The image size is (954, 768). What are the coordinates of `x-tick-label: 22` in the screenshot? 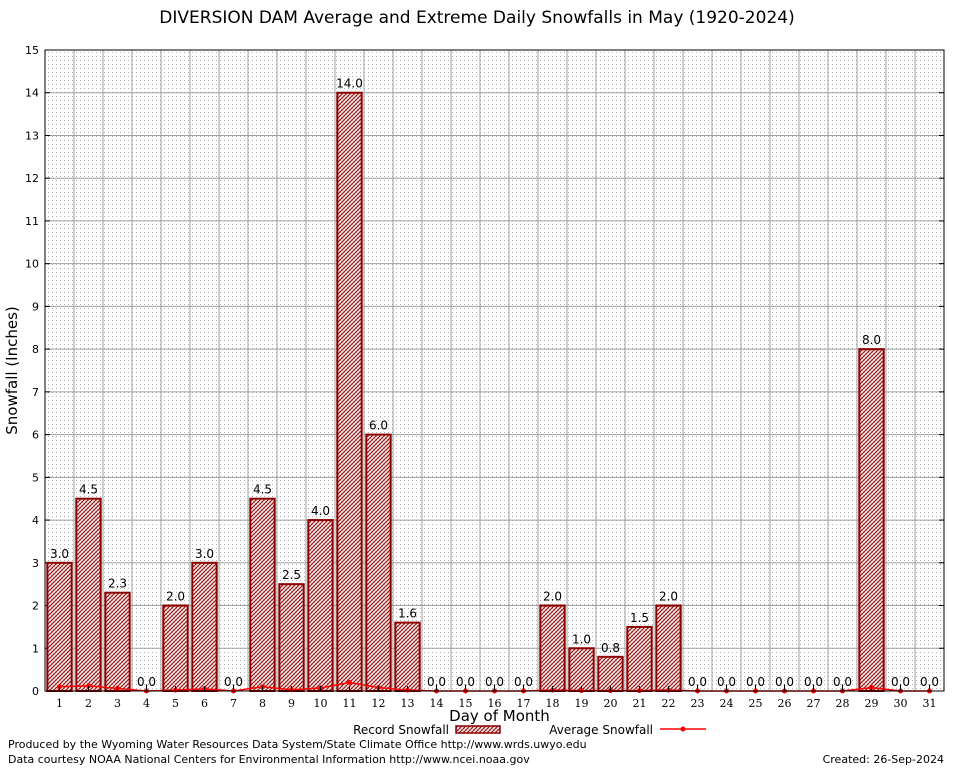 It's located at (669, 703).